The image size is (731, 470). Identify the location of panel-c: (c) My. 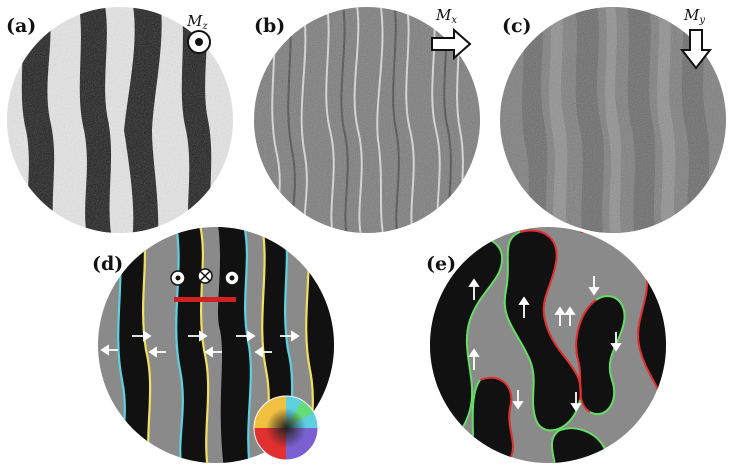
(613, 119).